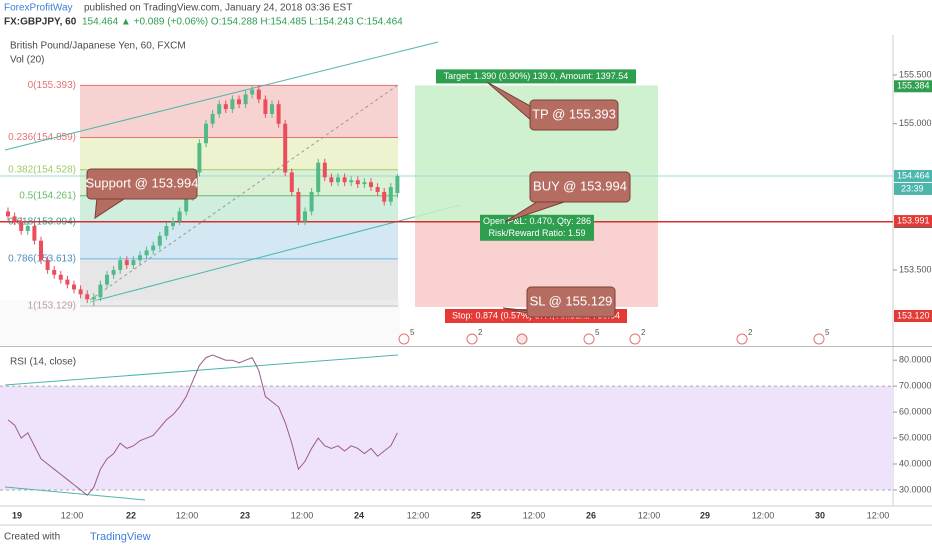 This screenshot has height=550, width=932. What do you see at coordinates (705, 515) in the screenshot?
I see `x-tick-label: 29` at bounding box center [705, 515].